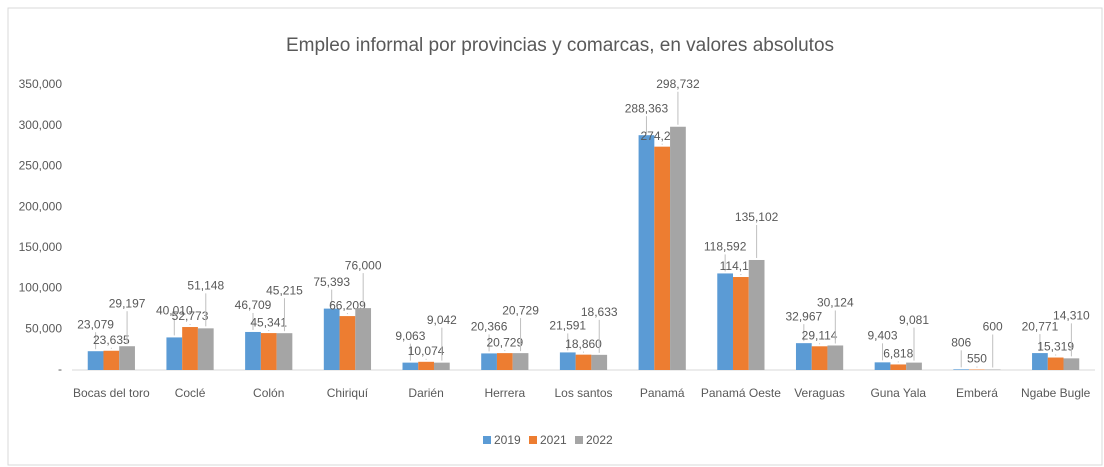 The width and height of the screenshot is (1104, 467). Describe the element at coordinates (741, 393) in the screenshot. I see `x-tick-label: Panamá Oeste` at that location.